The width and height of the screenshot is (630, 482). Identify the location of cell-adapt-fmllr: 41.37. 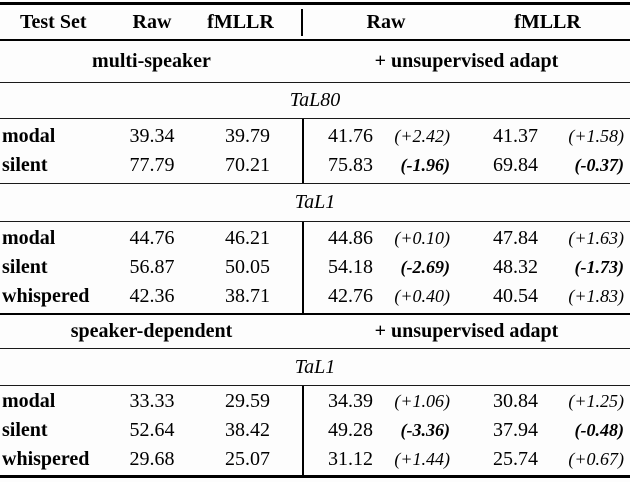
(515, 136).